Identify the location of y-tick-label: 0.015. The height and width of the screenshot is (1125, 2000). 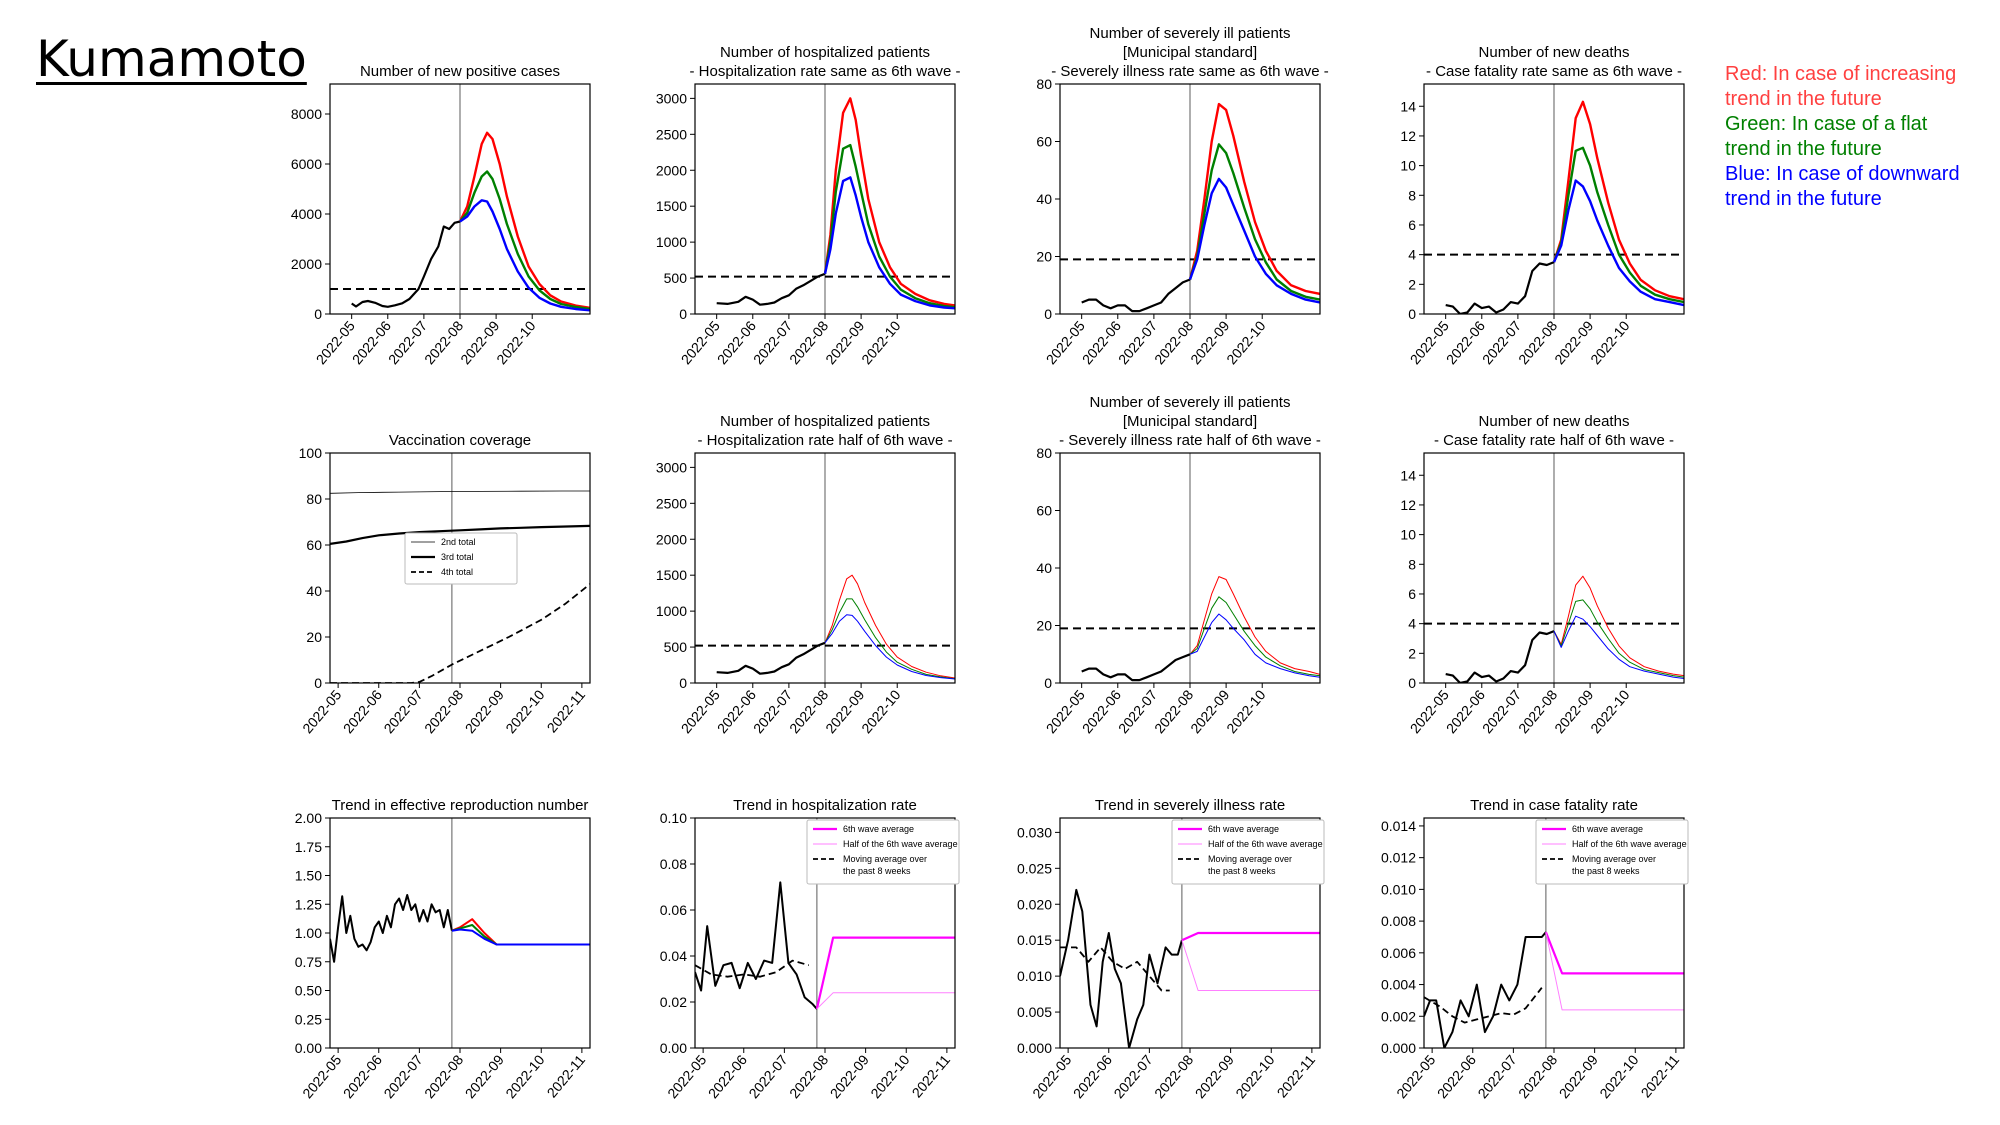
(1034, 940).